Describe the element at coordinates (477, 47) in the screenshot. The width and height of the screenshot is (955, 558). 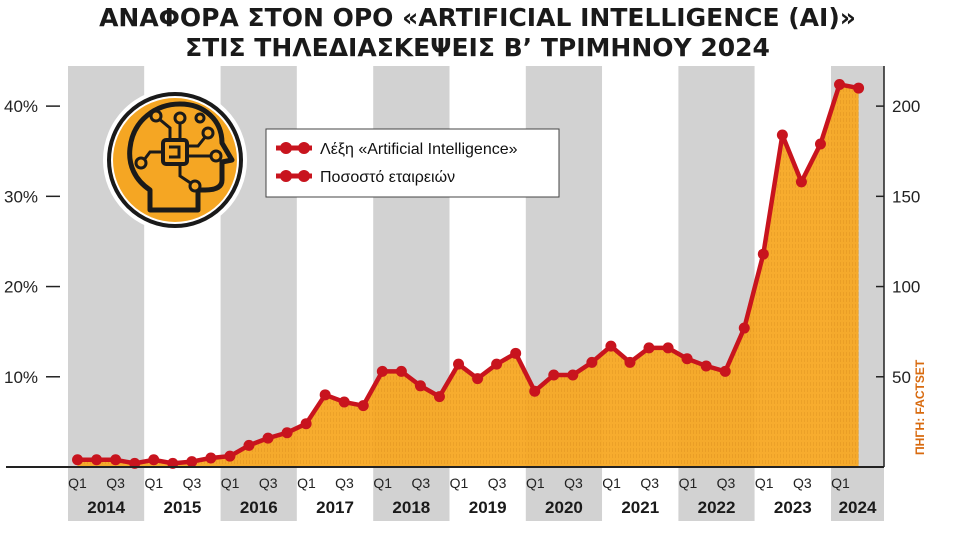
I see `chart-title-line2: ΣΤΙΣ ΤΗΛΕΔΙΑΣΚΕΨΕΙΣ Β’ ΤΡΙΜΗΝΟΥ 2024` at that location.